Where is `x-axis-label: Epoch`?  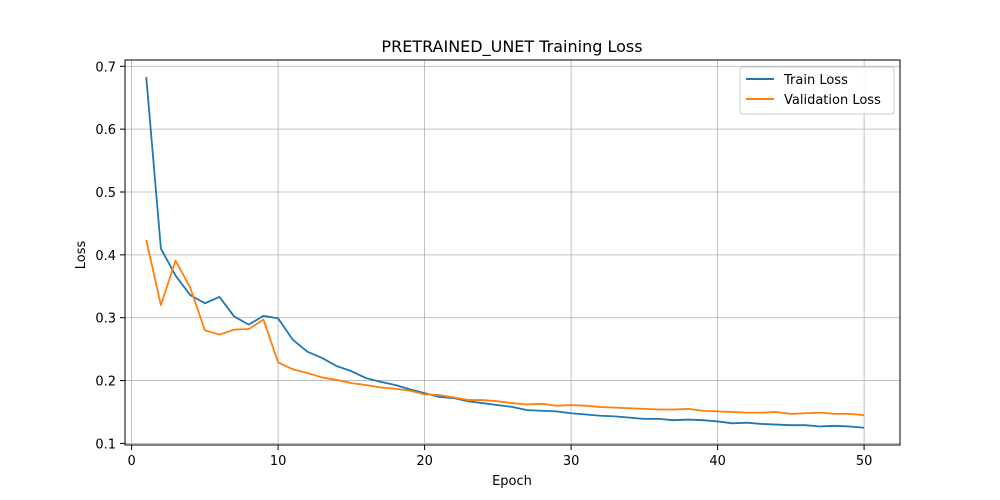 x-axis-label: Epoch is located at coordinates (512, 481).